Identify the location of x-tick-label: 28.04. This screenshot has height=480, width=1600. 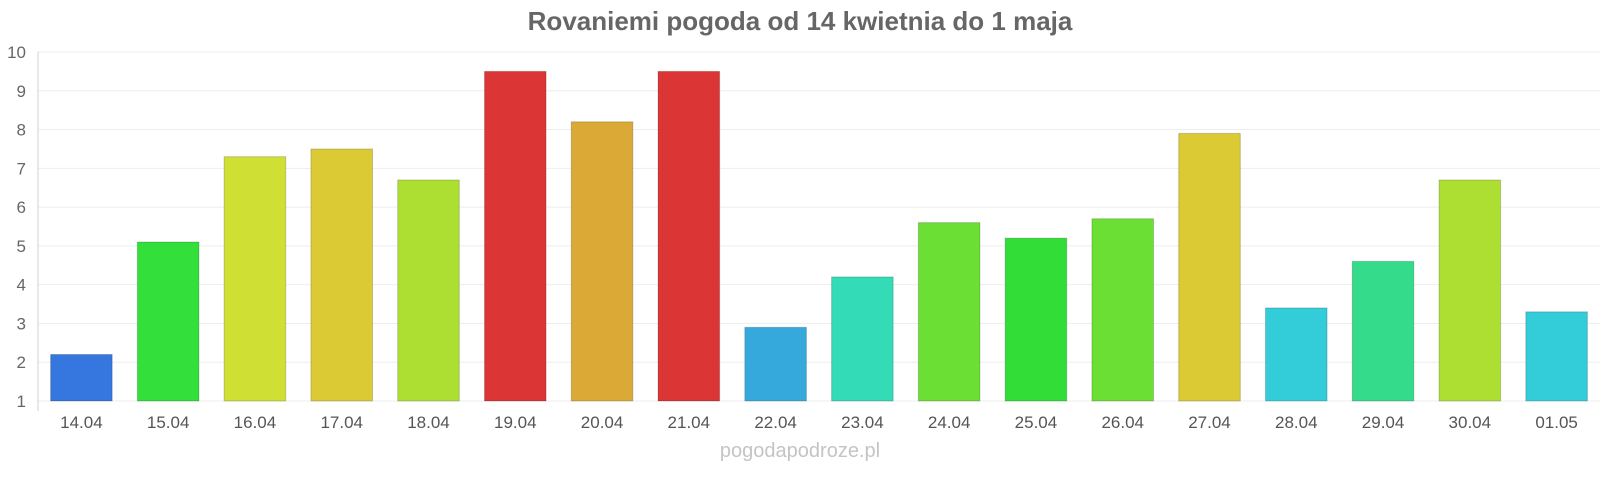
(1296, 422).